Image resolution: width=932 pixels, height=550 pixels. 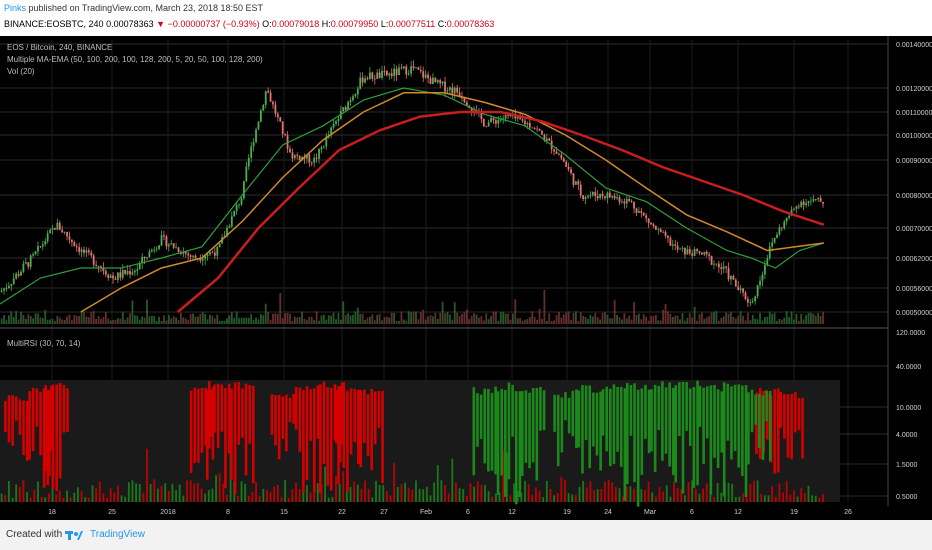 What do you see at coordinates (15, 8) in the screenshot?
I see `author-link: Pinks` at bounding box center [15, 8].